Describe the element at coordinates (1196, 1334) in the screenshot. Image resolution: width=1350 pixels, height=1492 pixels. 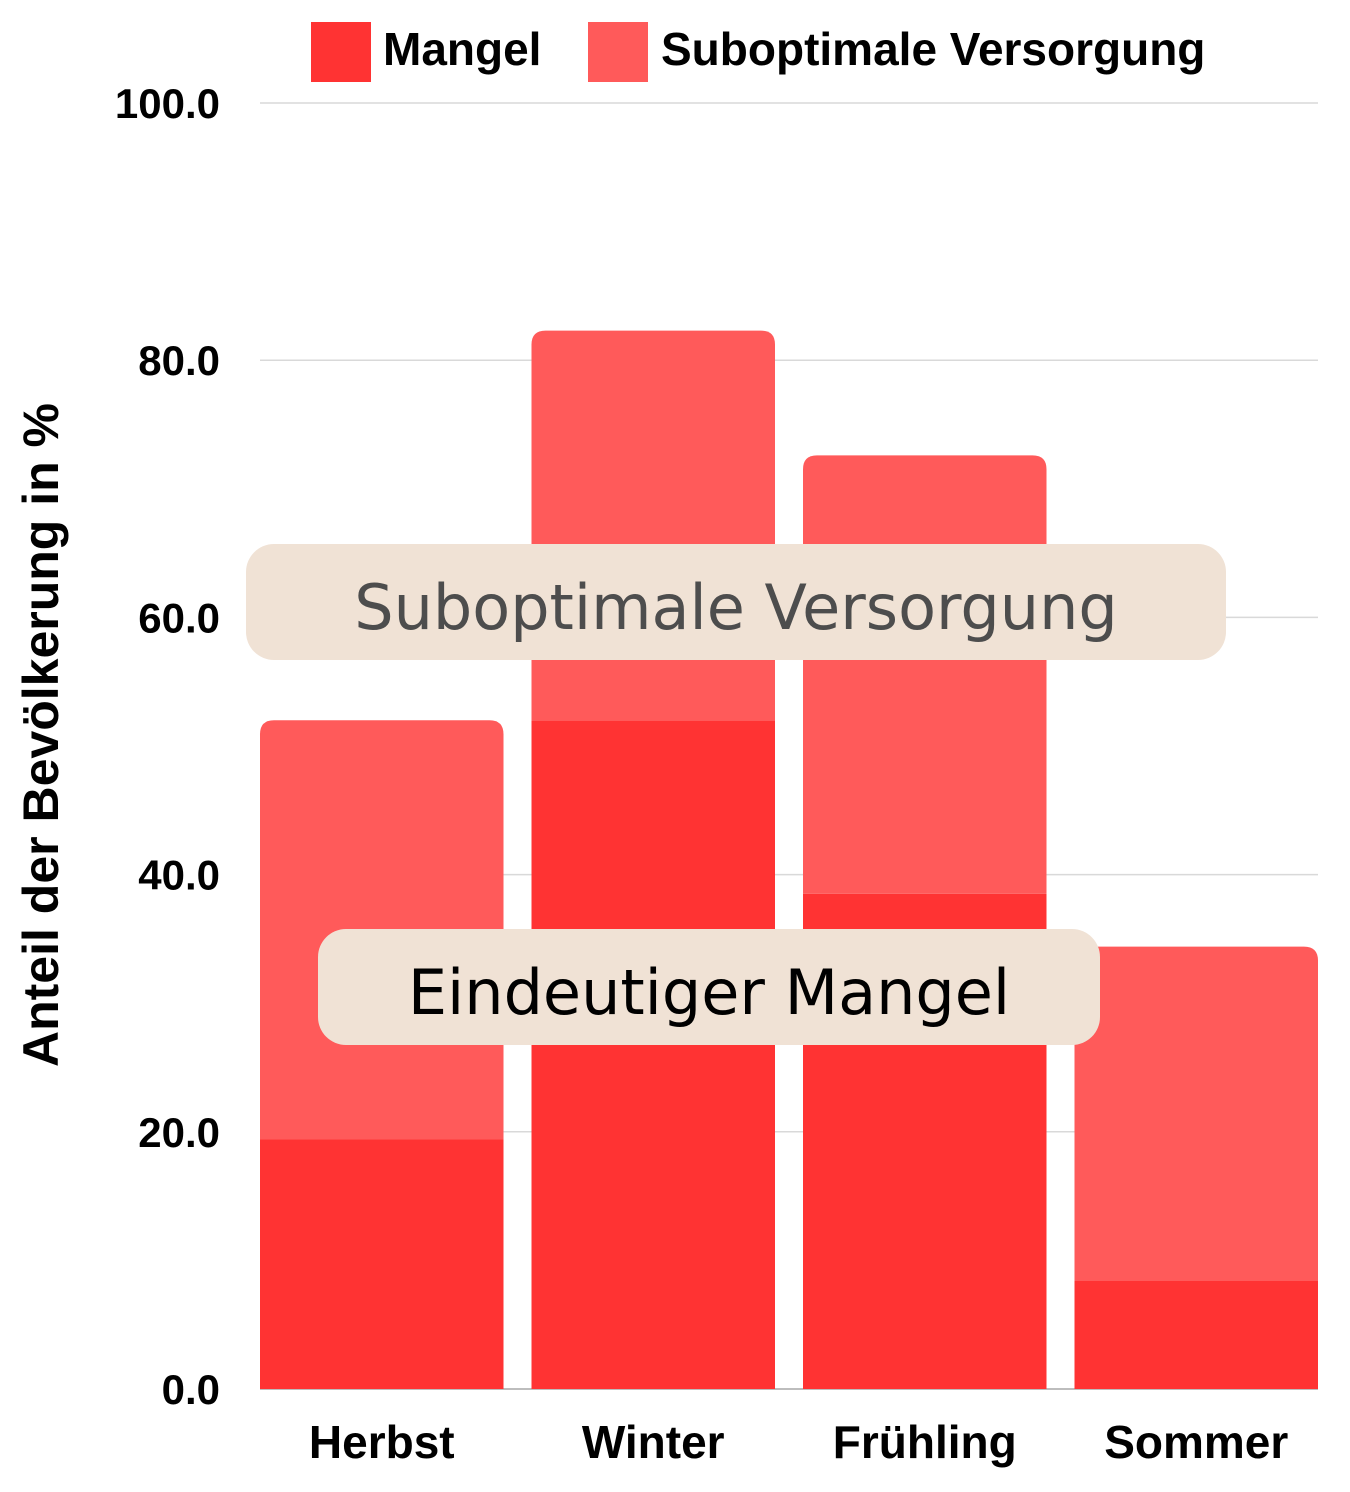
I see `bar-sommer-mangel` at that location.